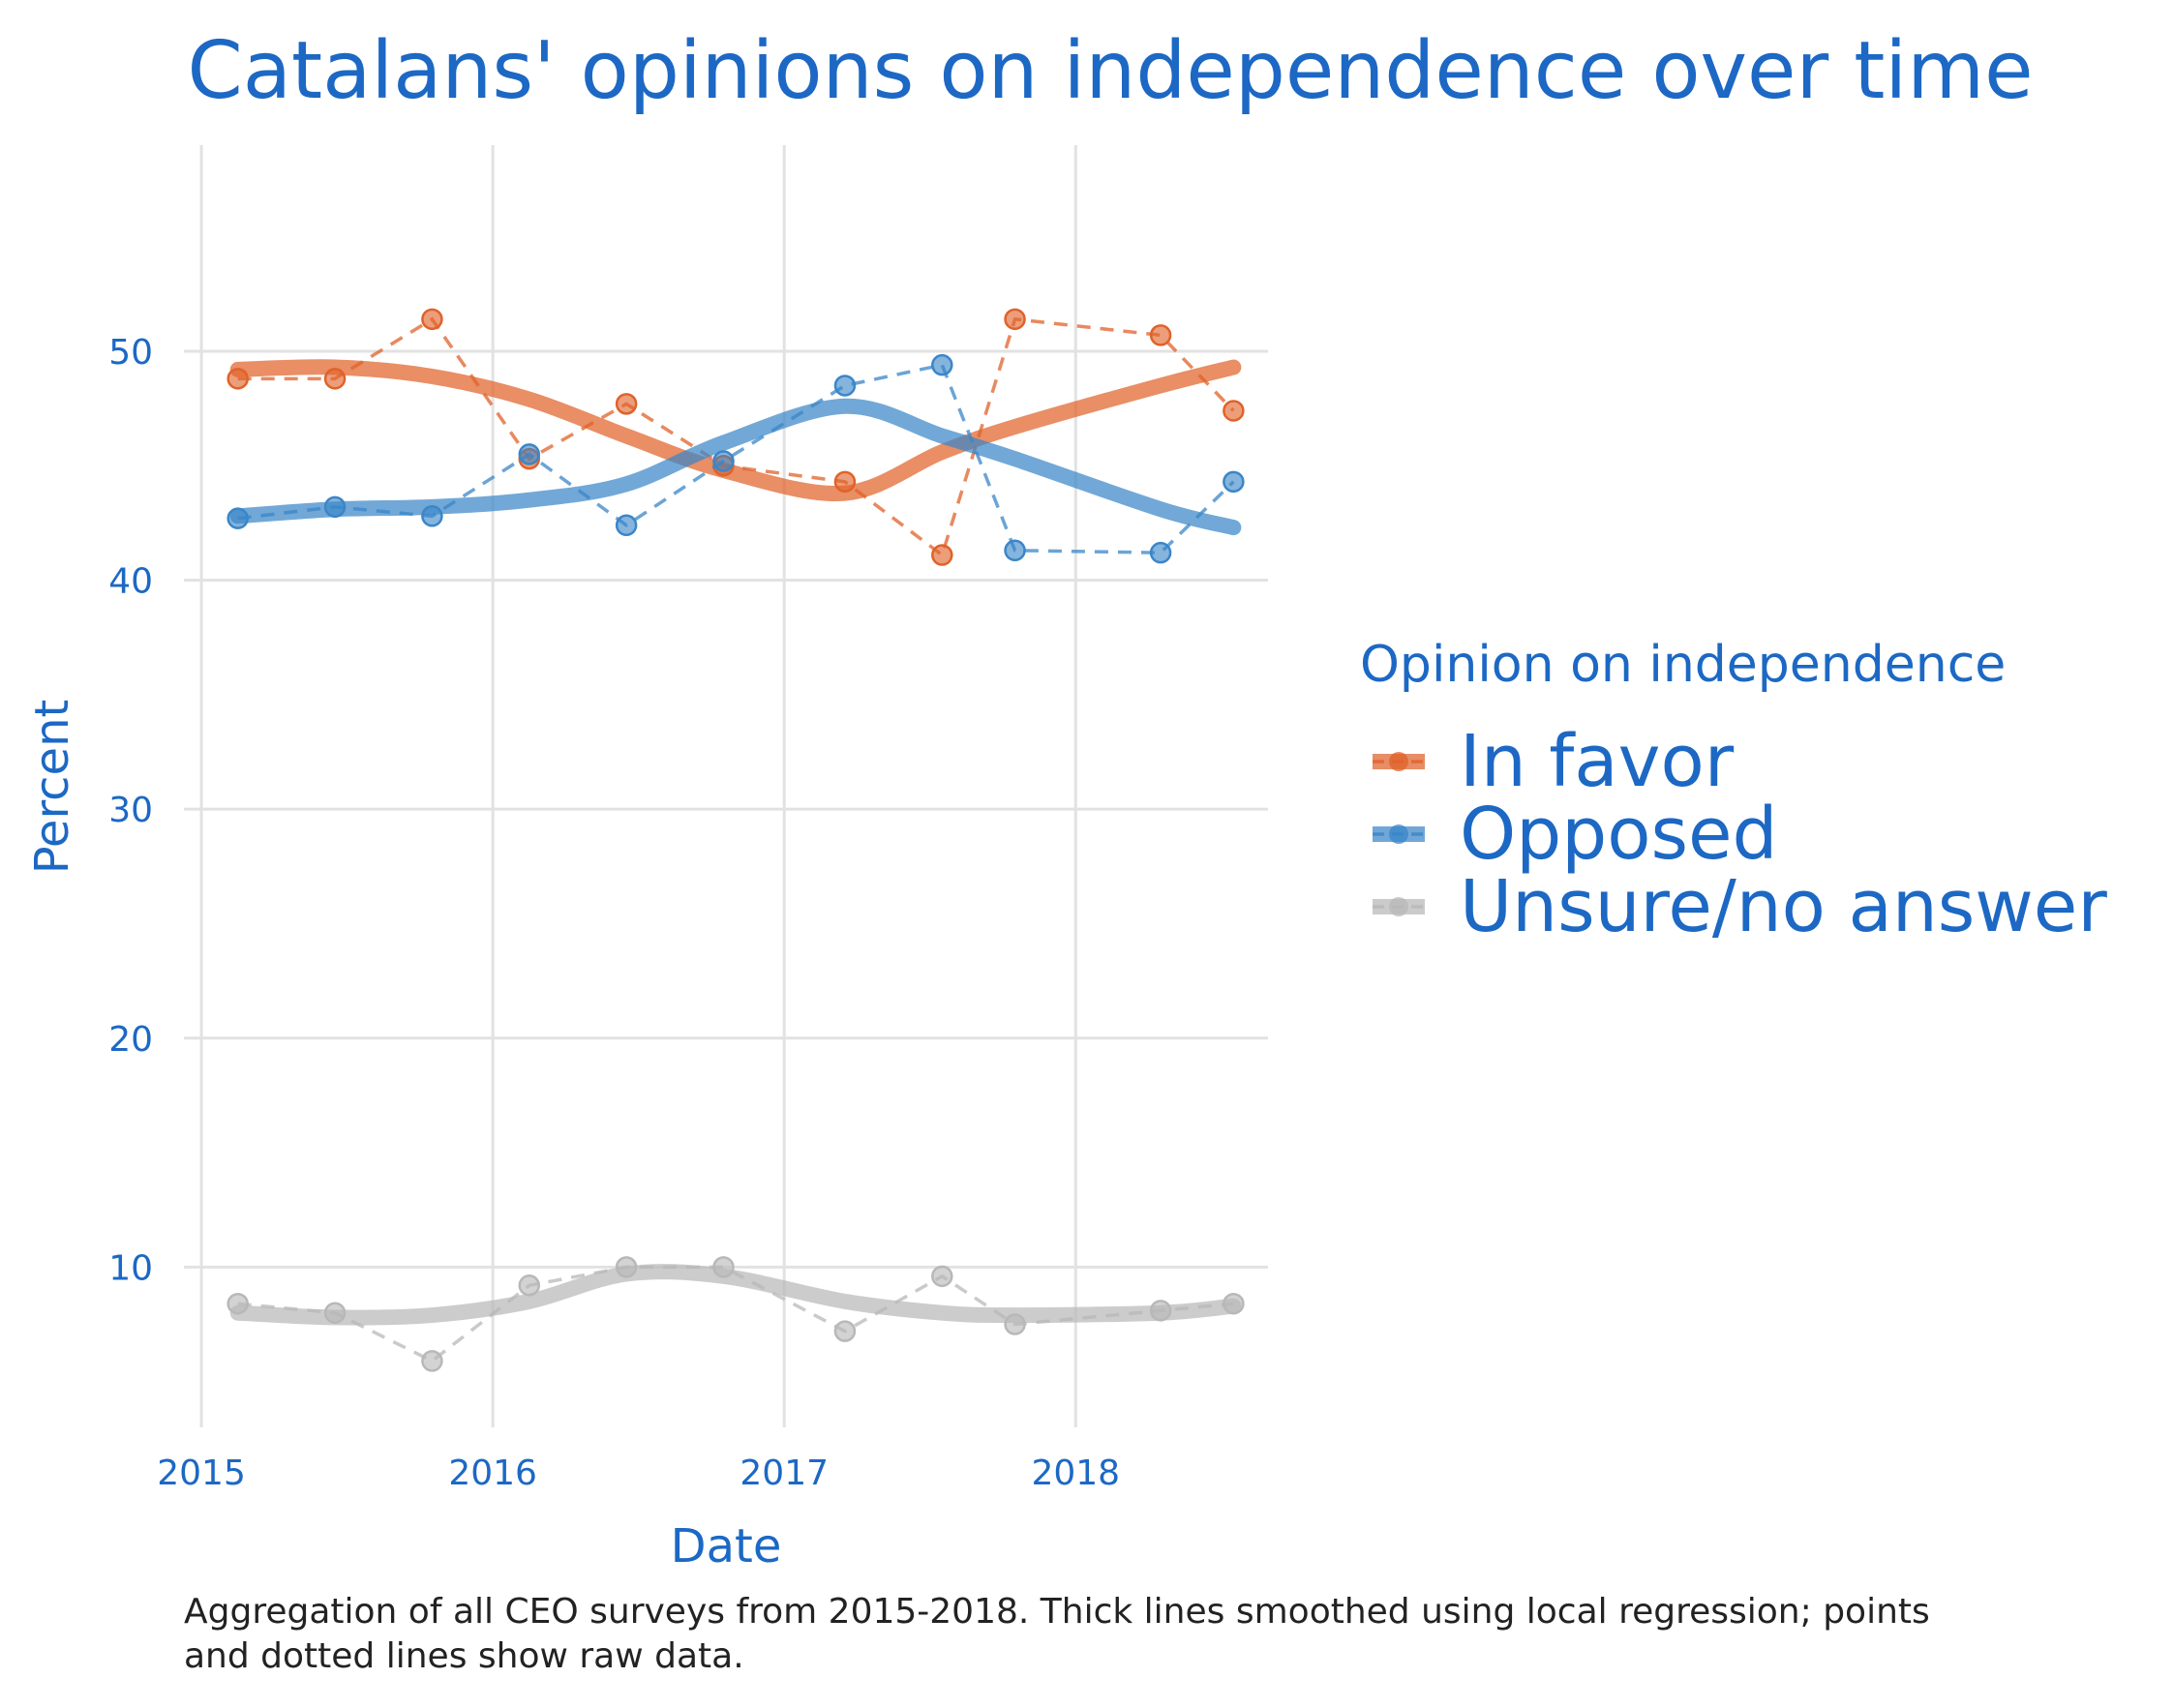  Describe the element at coordinates (1784, 906) in the screenshot. I see `legend-label-unsure-no-answer: Unsure/no answer` at that location.